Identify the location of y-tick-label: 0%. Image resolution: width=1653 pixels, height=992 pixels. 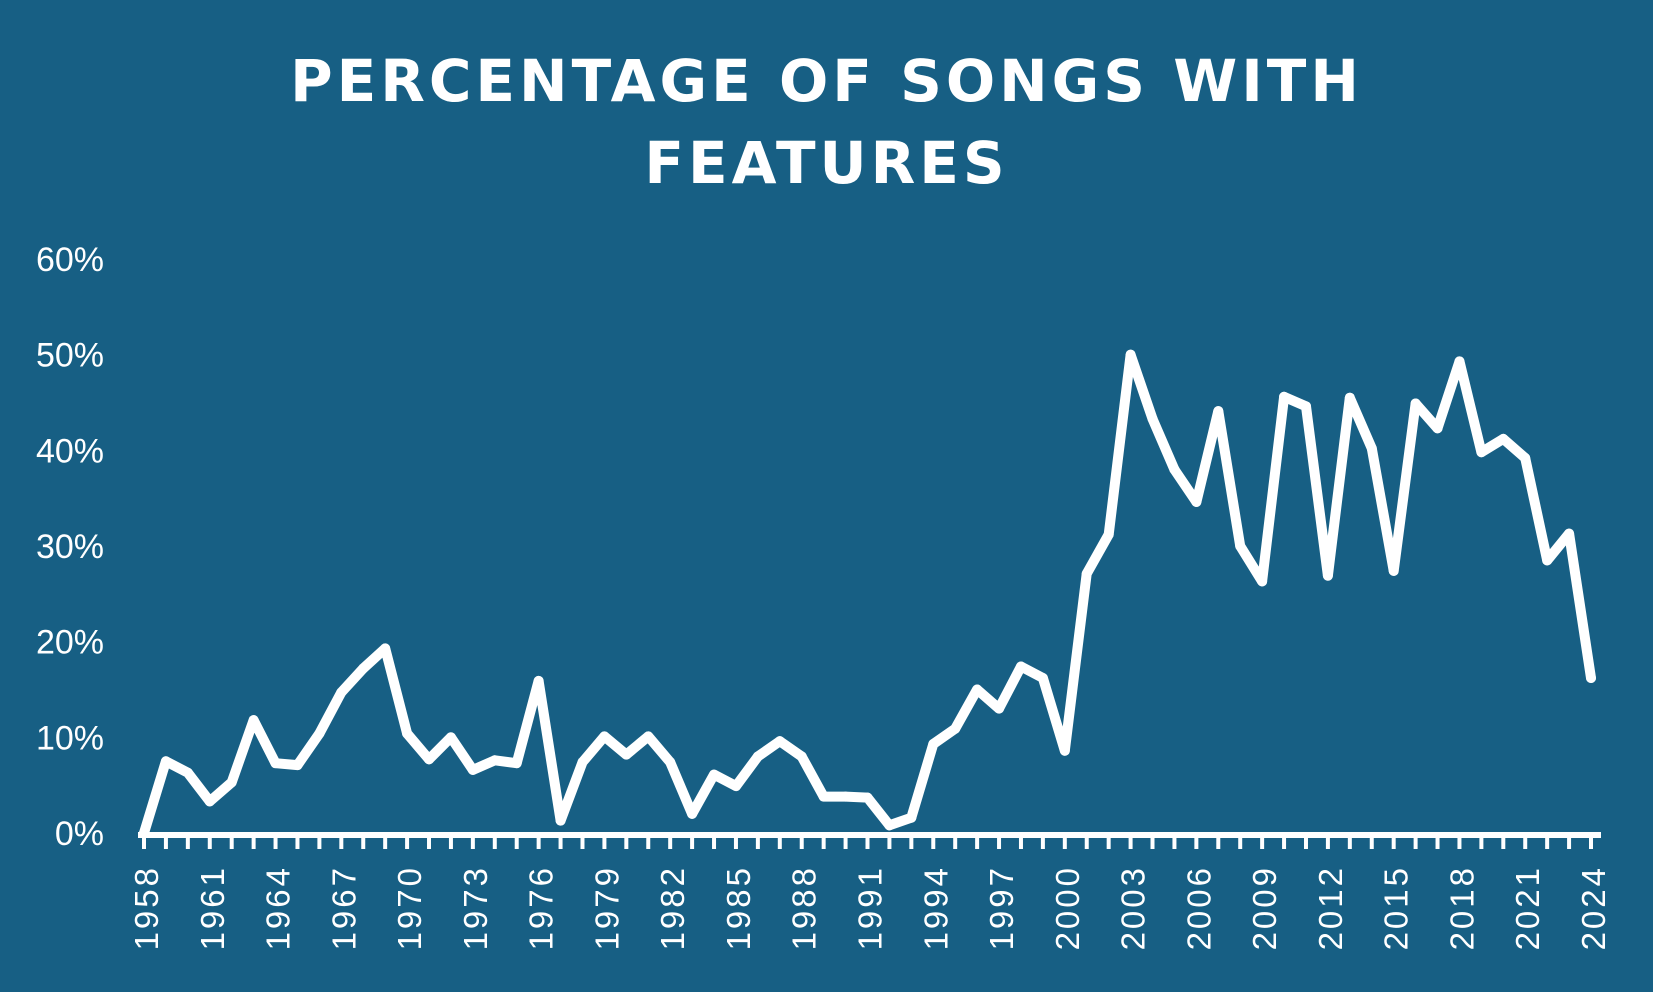
(79, 834).